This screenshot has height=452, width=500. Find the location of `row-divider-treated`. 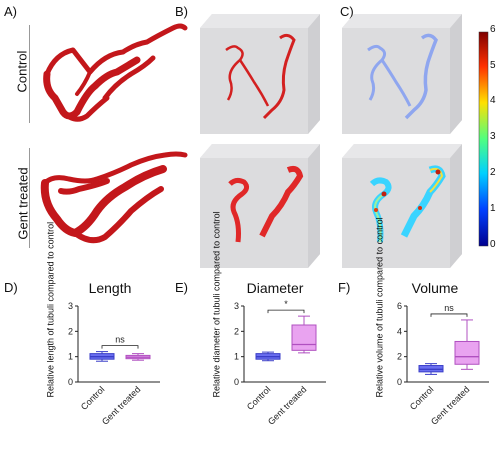

row-divider-treated is located at coordinates (29, 198).